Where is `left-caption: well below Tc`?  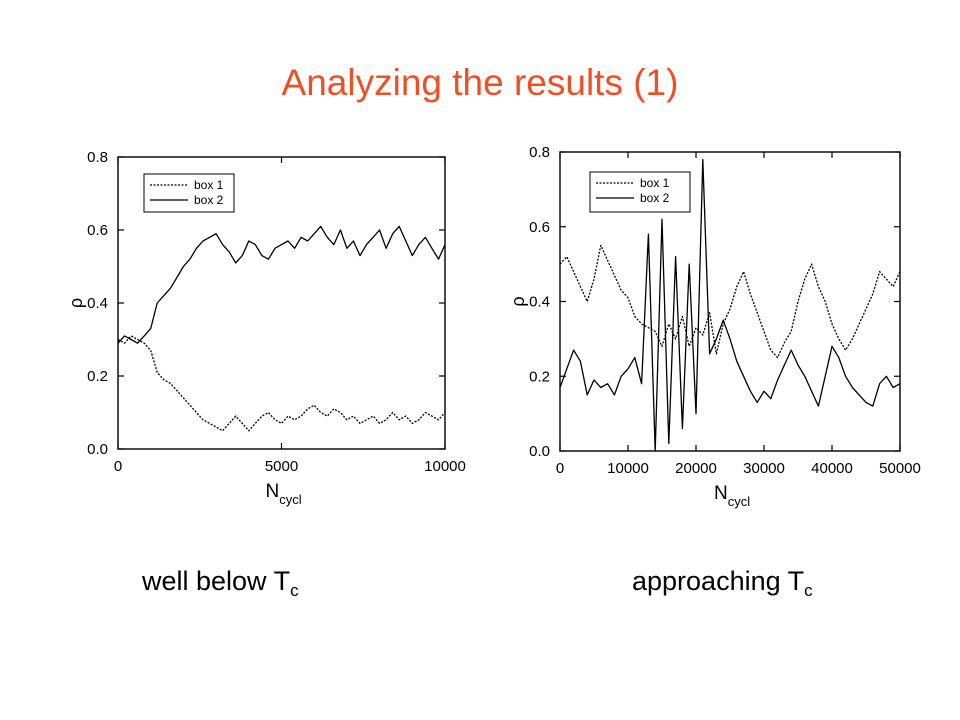 left-caption: well below Tc is located at coordinates (220, 583).